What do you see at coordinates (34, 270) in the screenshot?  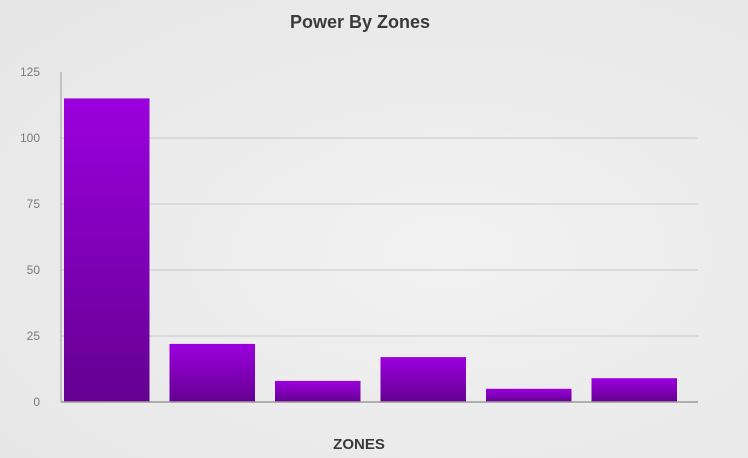 I see `y-tick-label: 50` at bounding box center [34, 270].